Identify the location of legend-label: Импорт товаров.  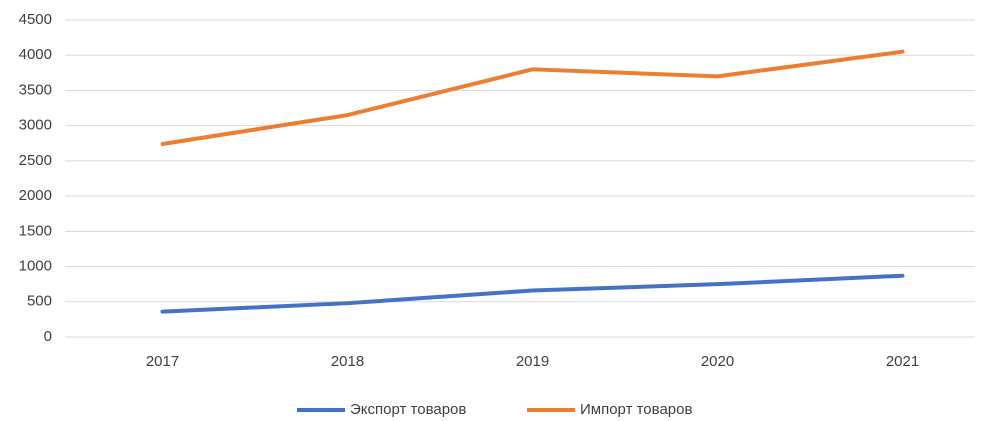
(636, 409).